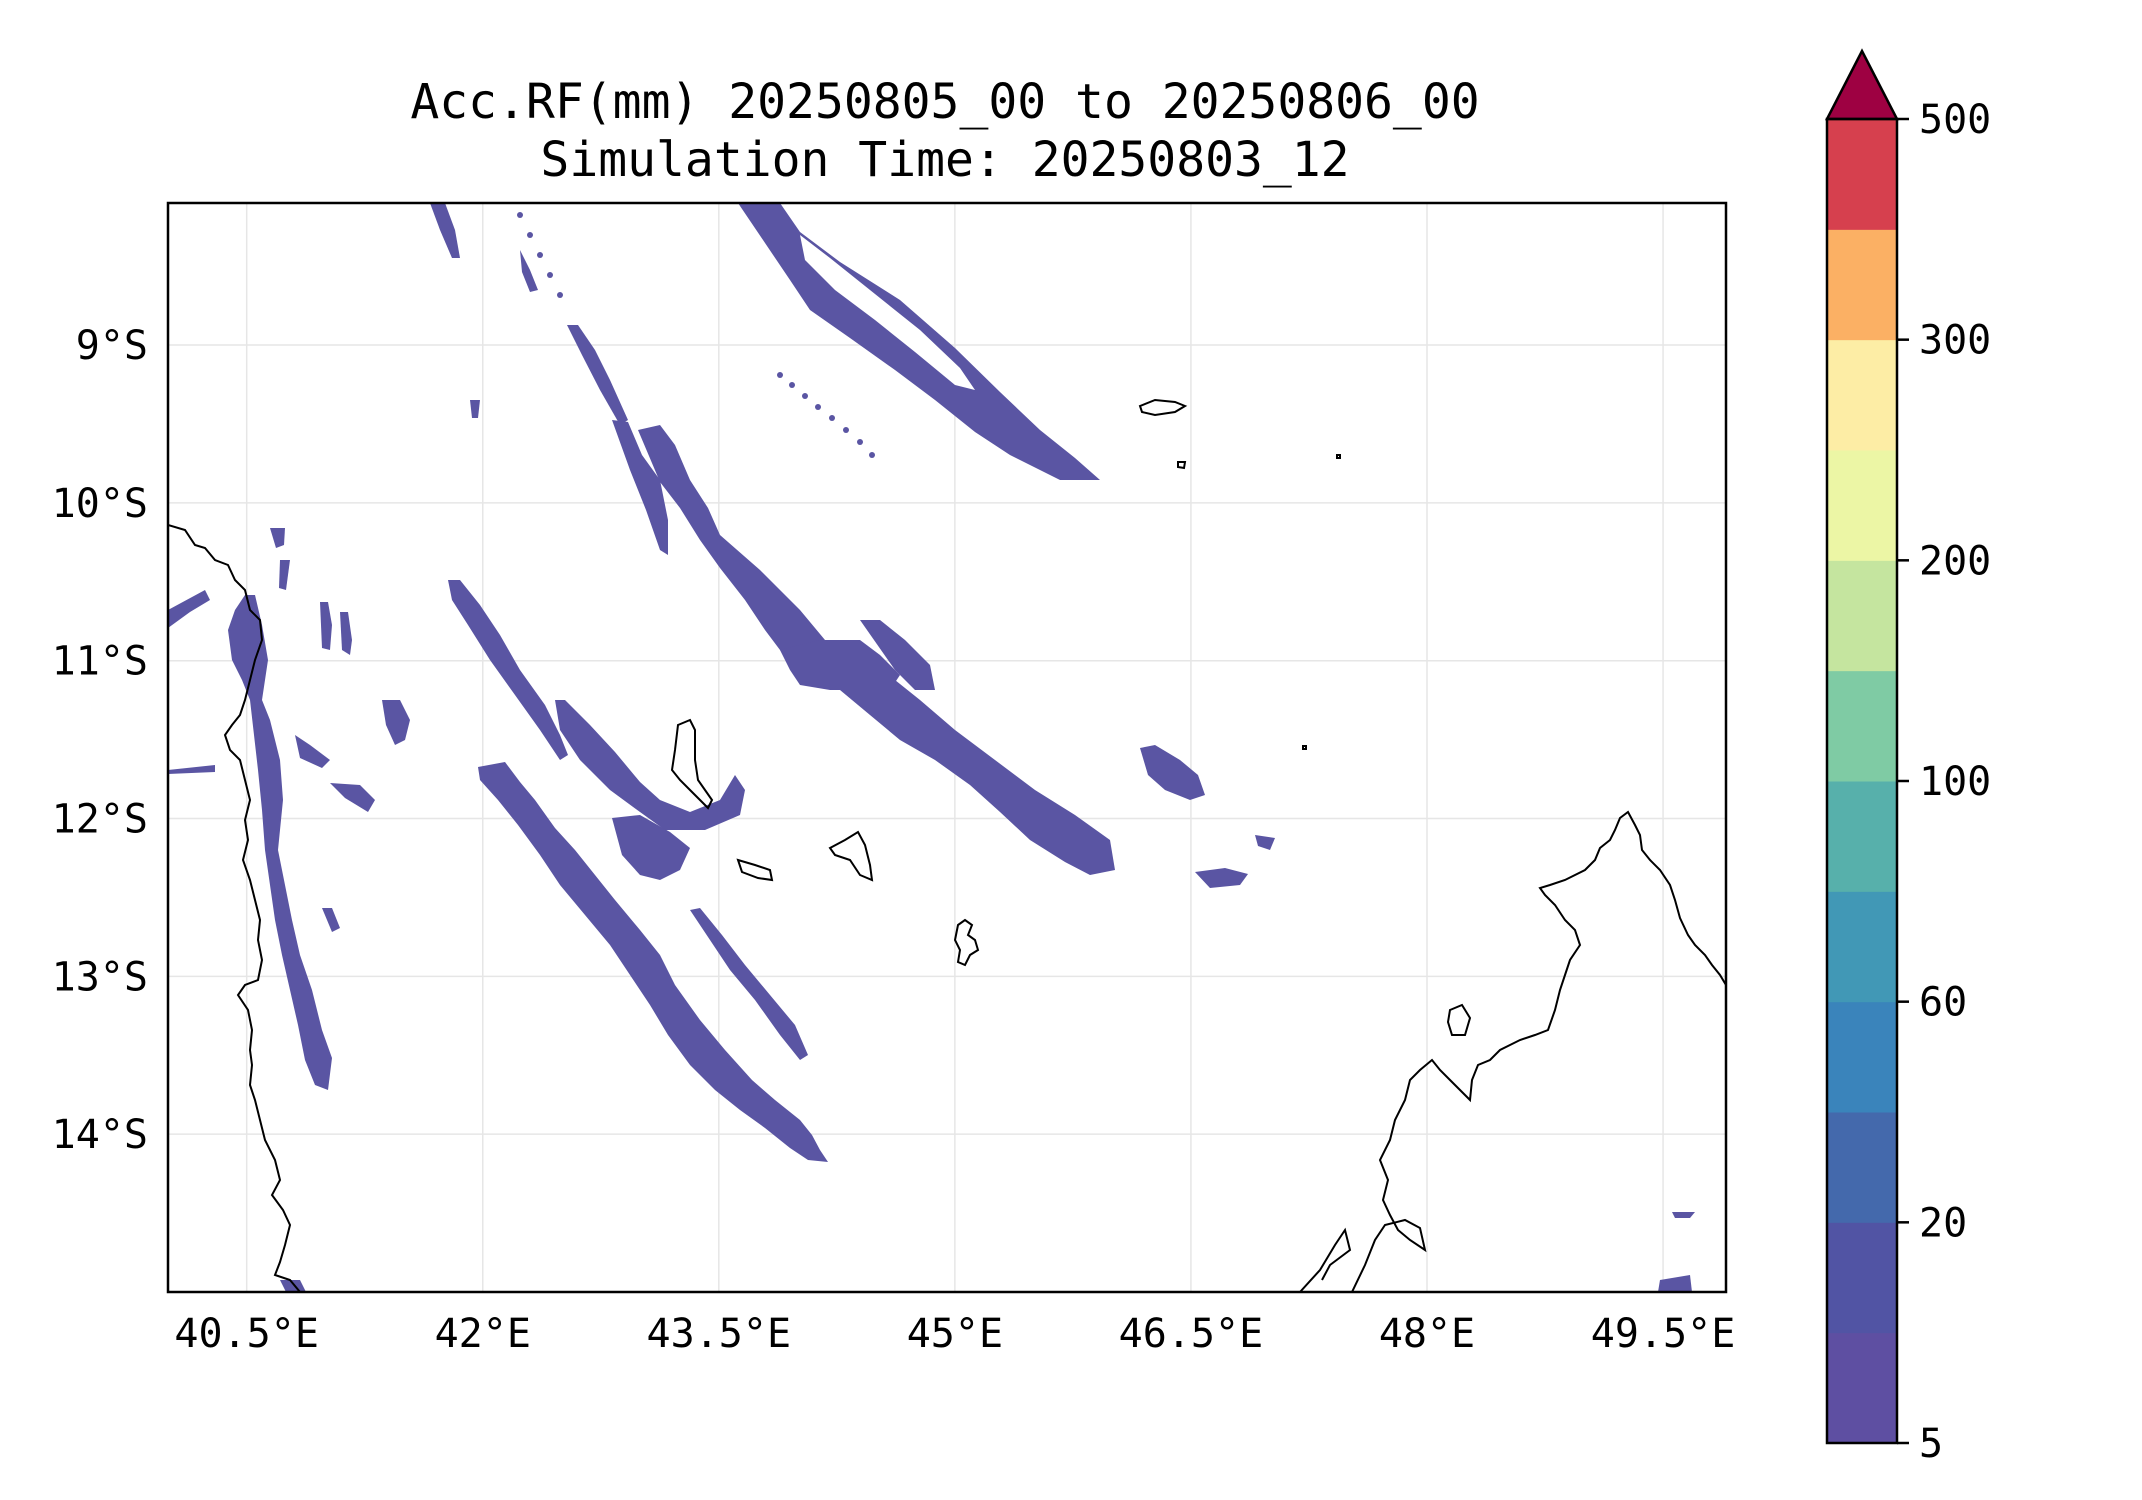  What do you see at coordinates (1459, 1019) in the screenshot?
I see `coastline-nosy-be` at bounding box center [1459, 1019].